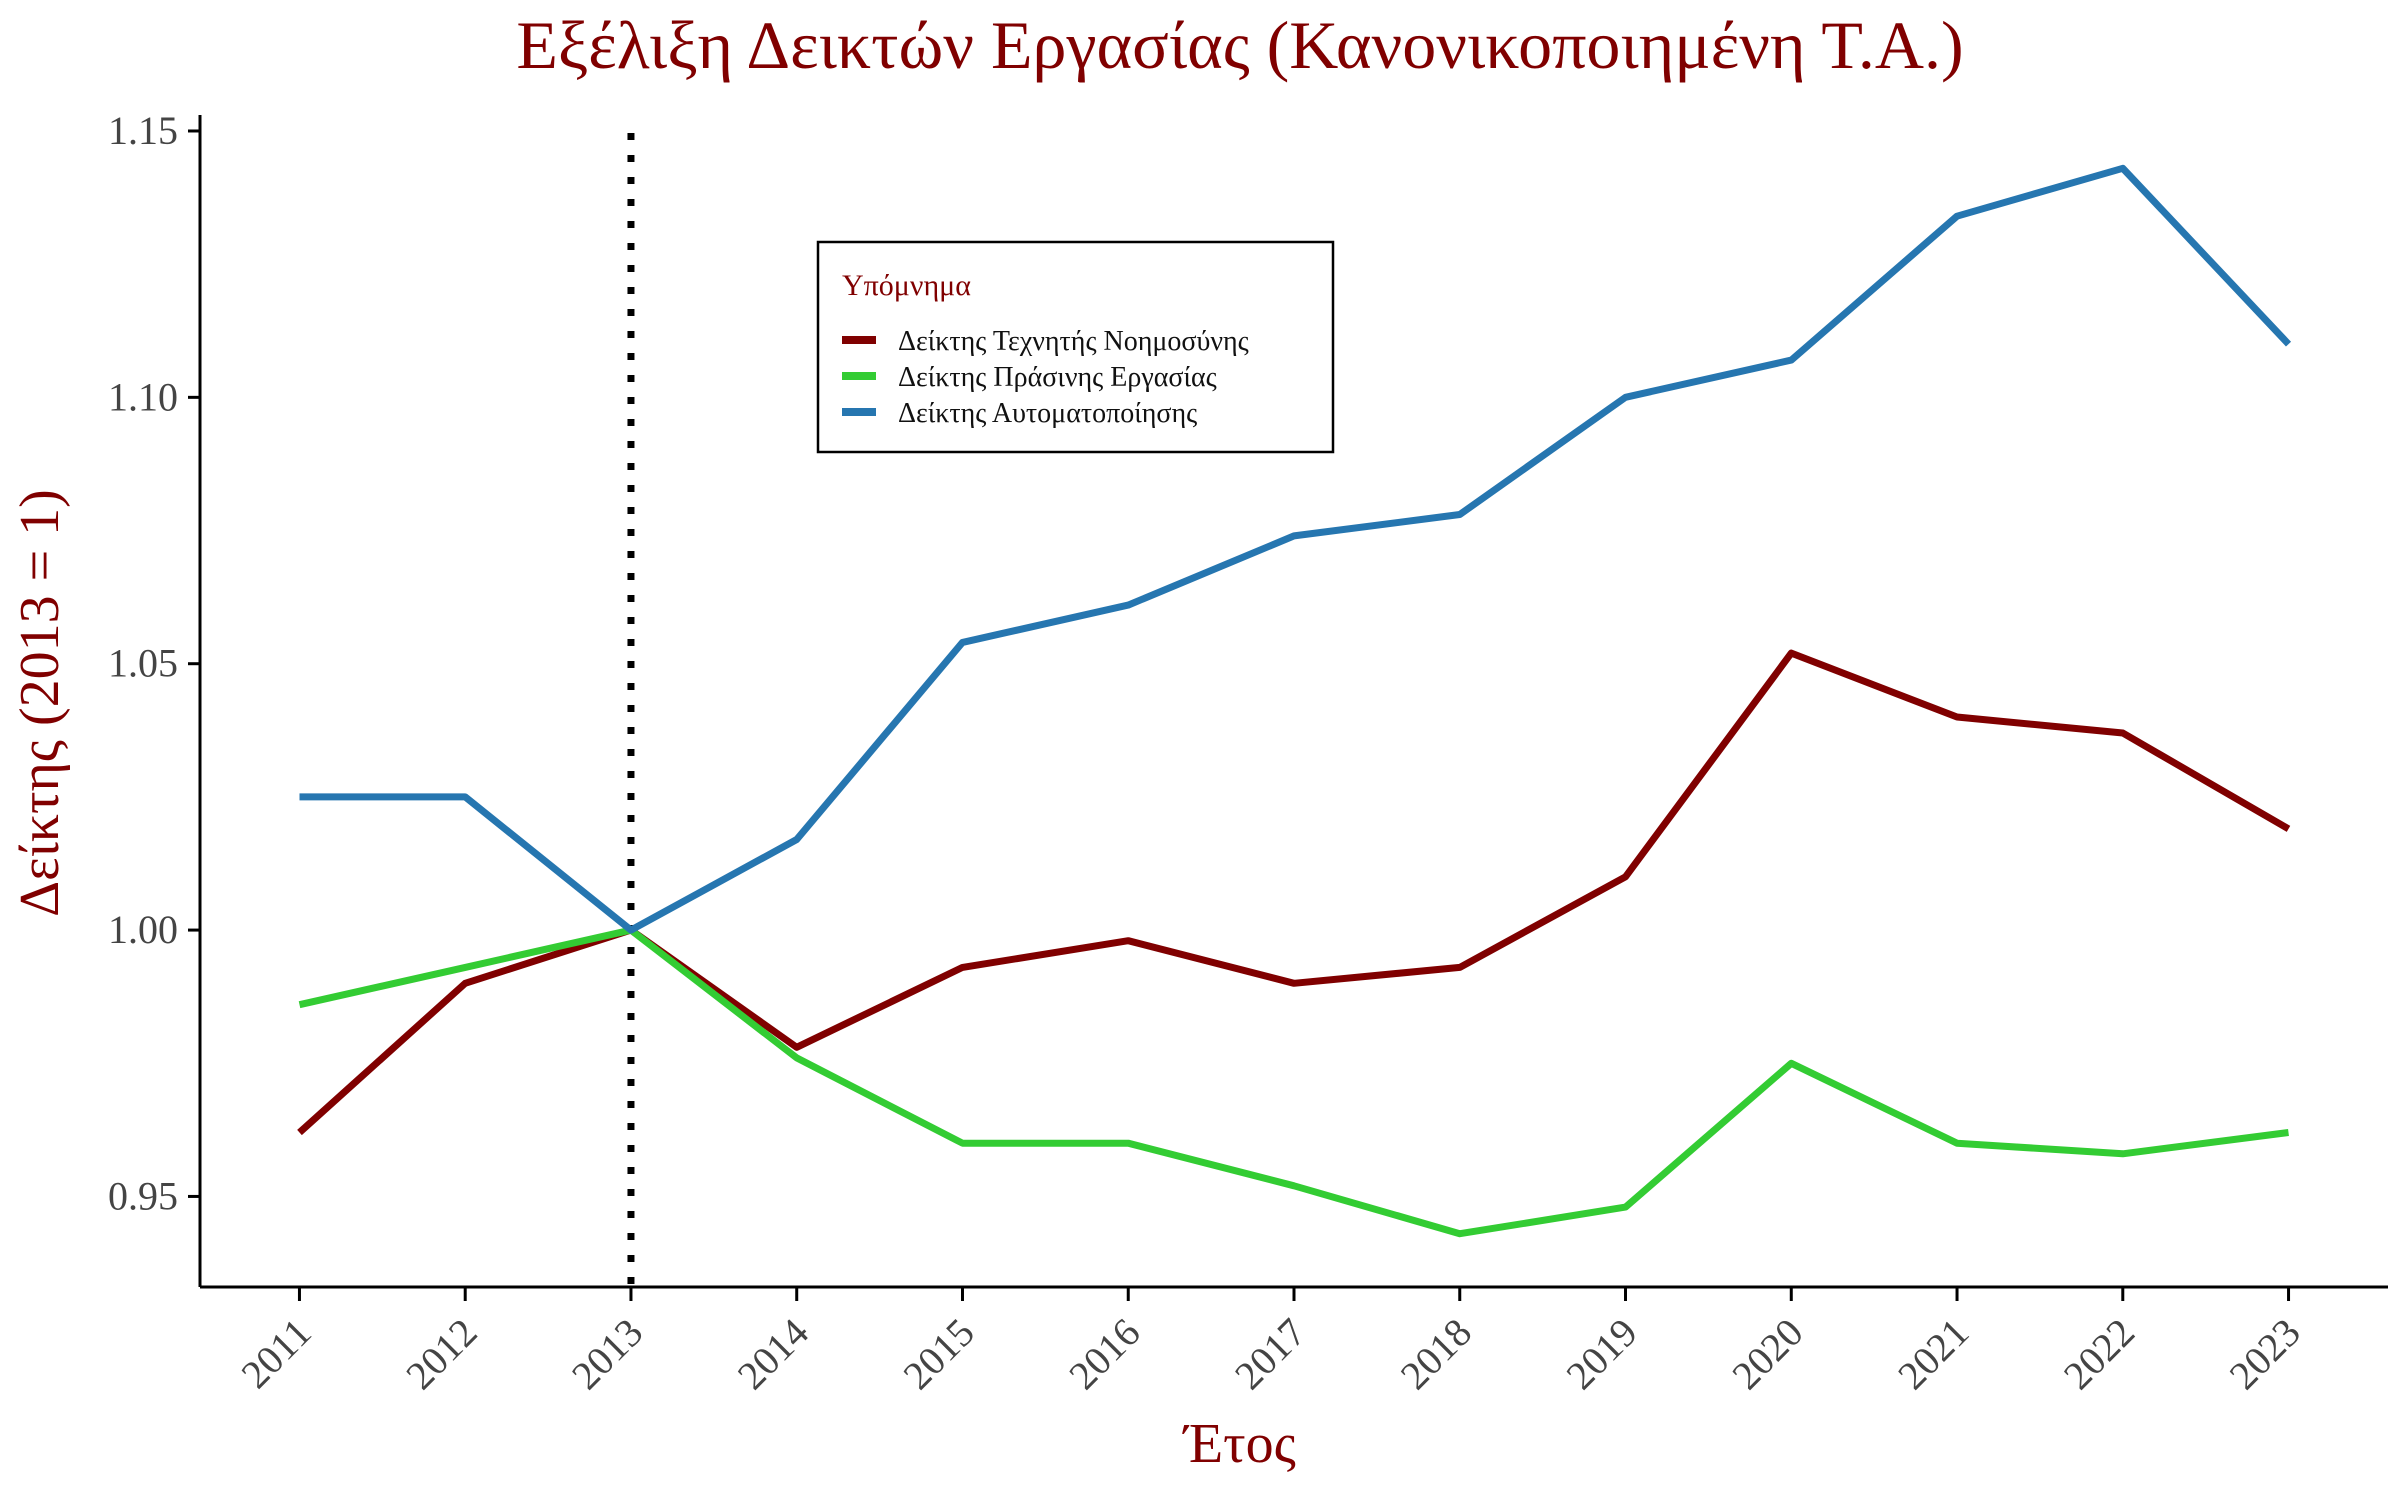 Image resolution: width=2400 pixels, height=1500 pixels. I want to click on legend-label: Δείκτης Τεχνητής Νοημοσύνης, so click(1073, 341).